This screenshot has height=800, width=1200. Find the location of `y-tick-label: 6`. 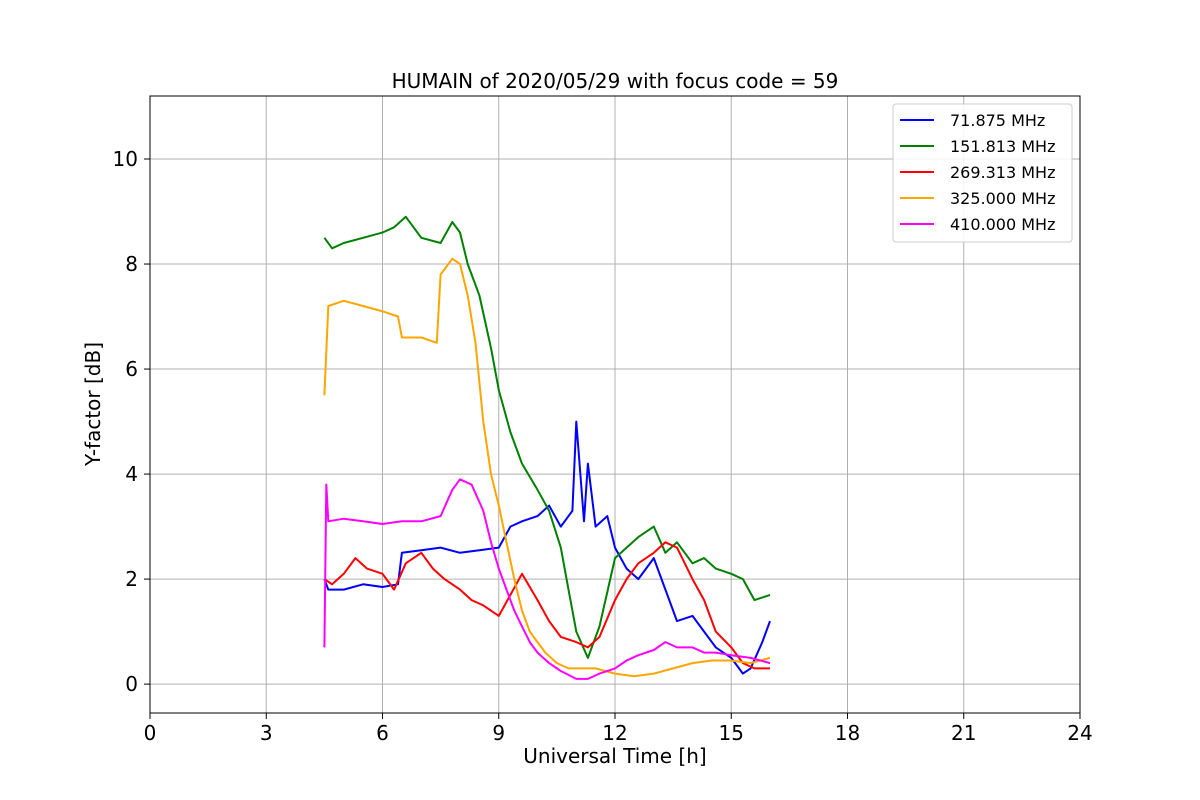

y-tick-label: 6 is located at coordinates (131, 369).